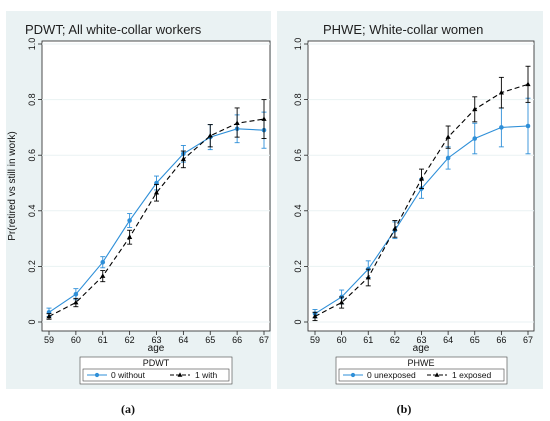 The height and width of the screenshot is (421, 550). What do you see at coordinates (49, 340) in the screenshot?
I see `a-x-tick-label: 59` at bounding box center [49, 340].